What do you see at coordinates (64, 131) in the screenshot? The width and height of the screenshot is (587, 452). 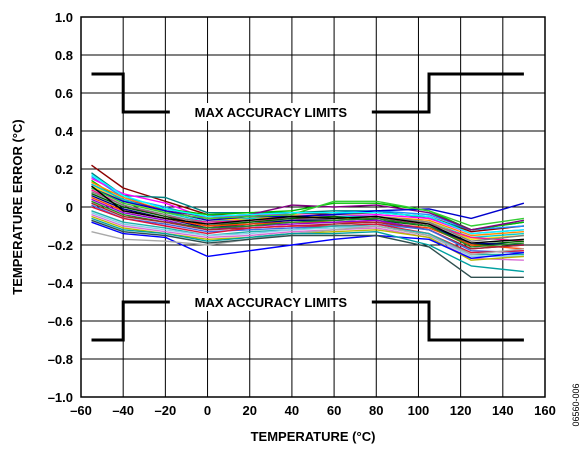 I see `y-tick-label: 0.4` at bounding box center [64, 131].